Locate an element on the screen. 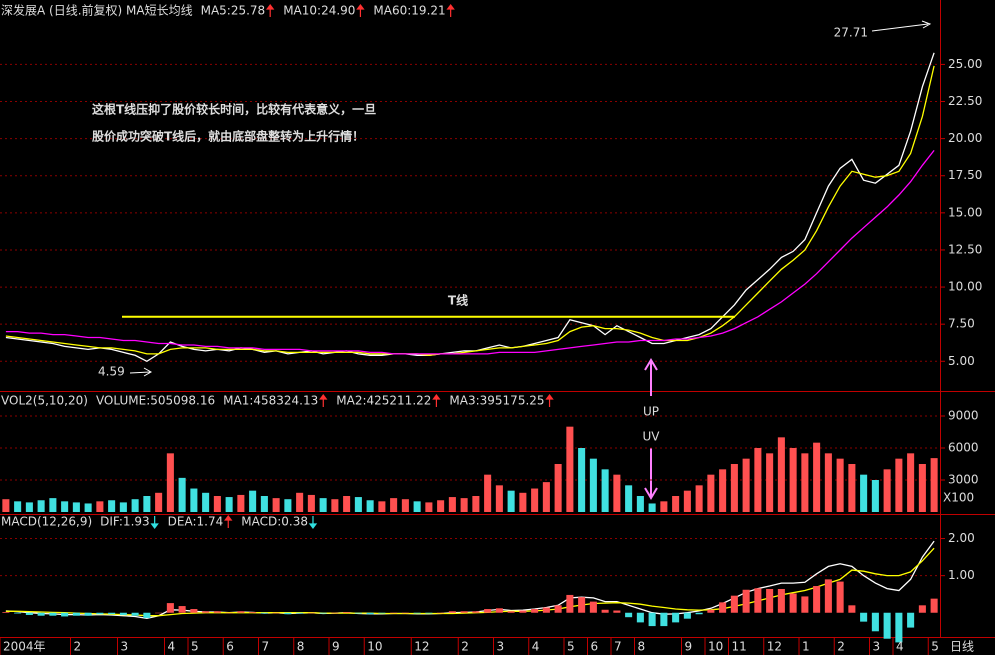 The image size is (995, 655). x-tick-label: 11 is located at coordinates (739, 647).